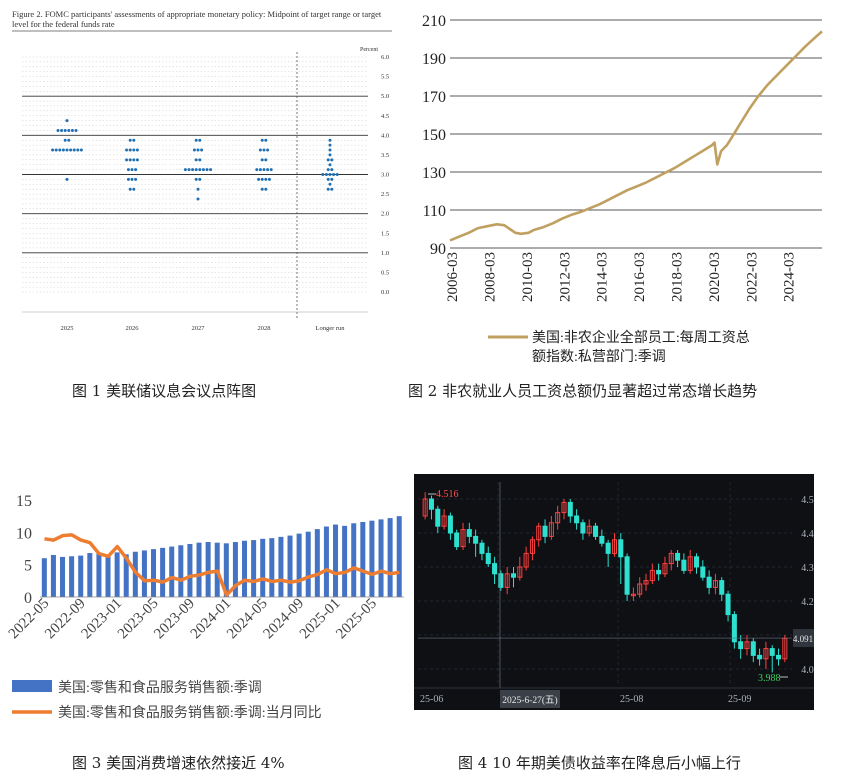 Image resolution: width=859 pixels, height=781 pixels. What do you see at coordinates (614, 699) in the screenshot?
I see `x-axis-band` at bounding box center [614, 699].